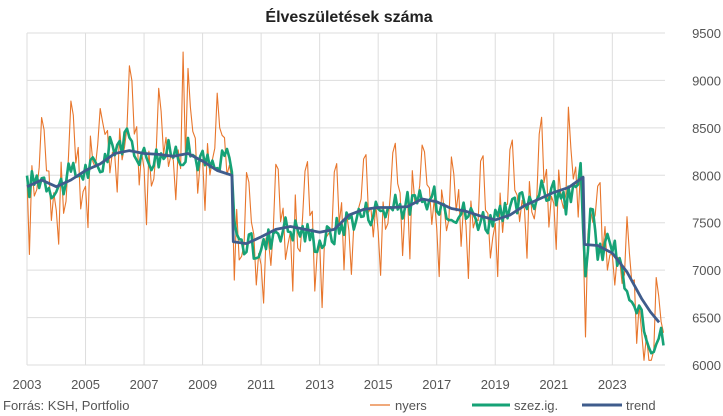 Image resolution: width=723 pixels, height=416 pixels. Describe the element at coordinates (378, 384) in the screenshot. I see `x-tick-label: 2015` at that location.